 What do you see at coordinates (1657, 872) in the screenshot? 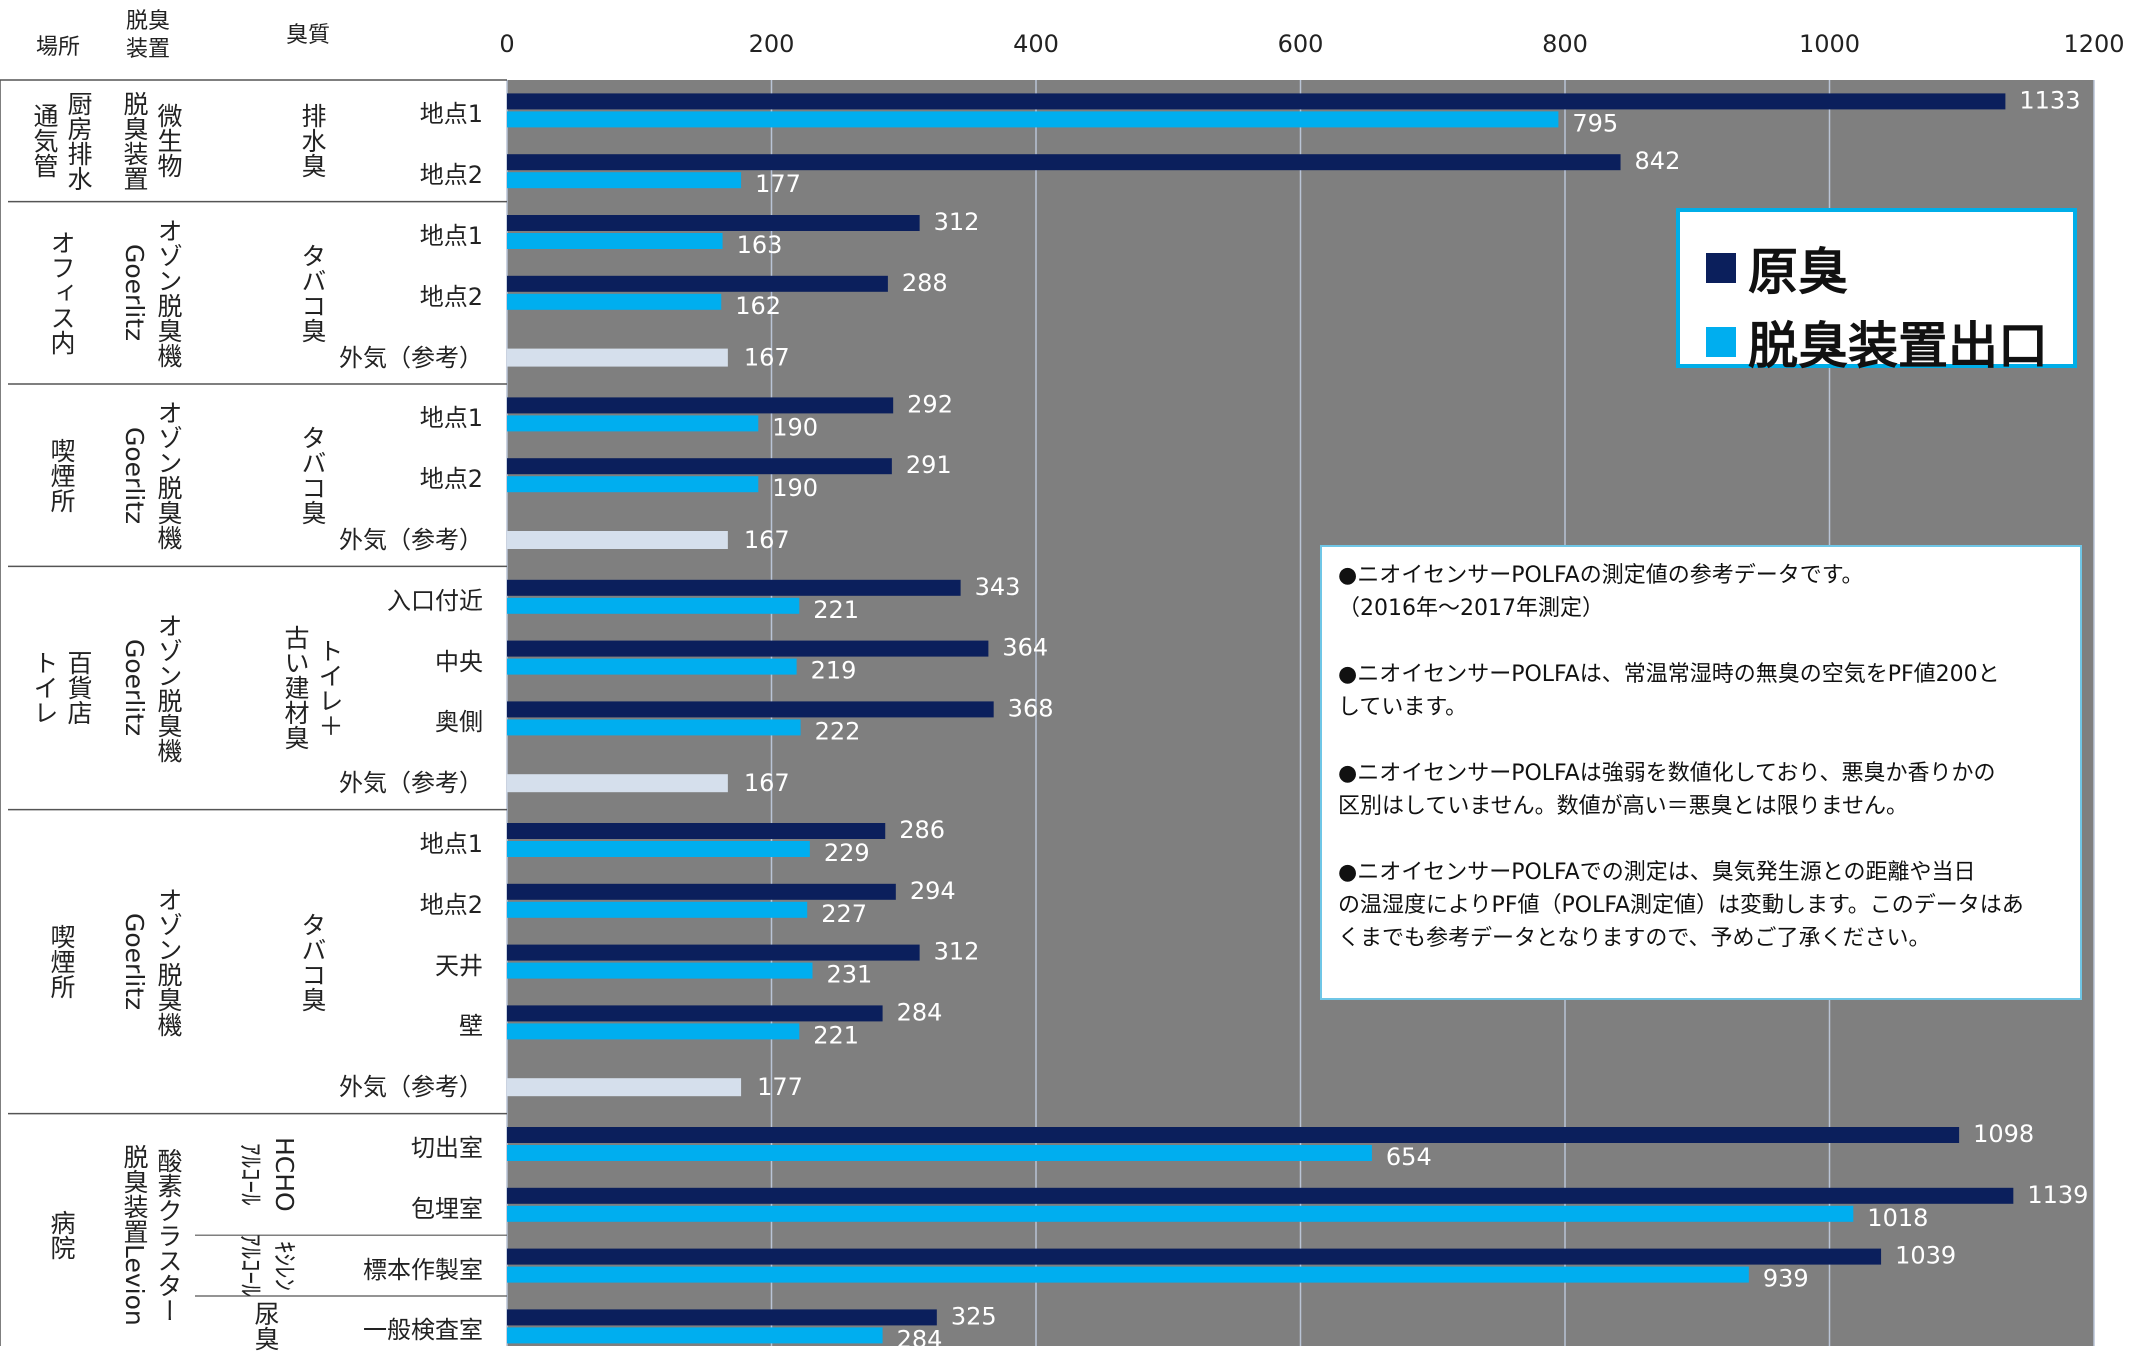
I see `note-line: ●ニオイセンサーPOLFAでの測定は、臭気発生源との距離や当日` at bounding box center [1657, 872].